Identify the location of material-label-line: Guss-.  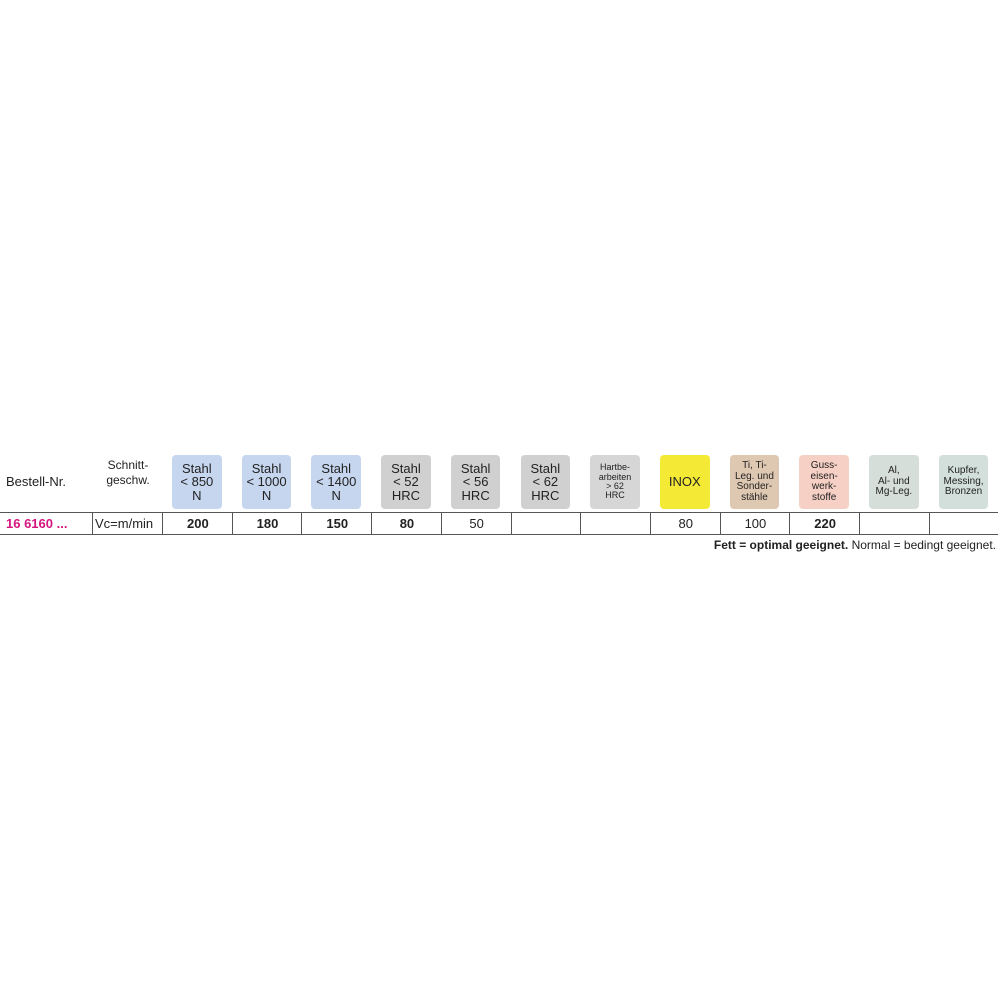
(824, 465).